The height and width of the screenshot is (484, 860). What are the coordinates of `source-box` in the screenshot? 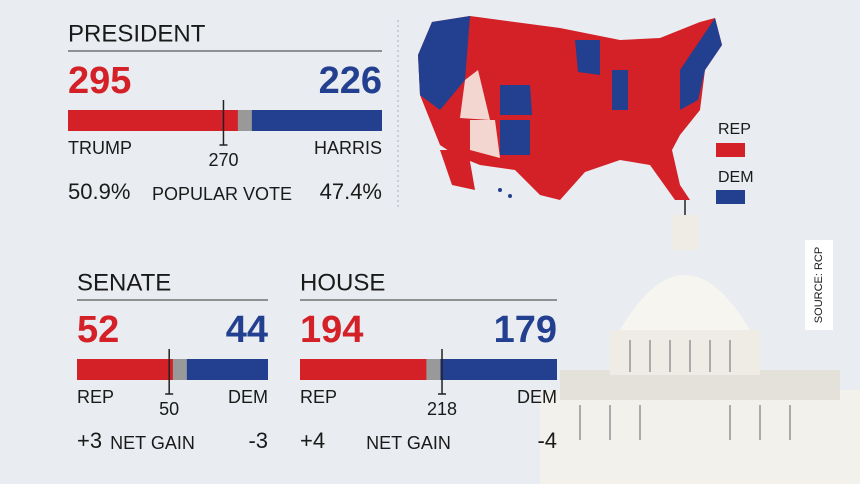 It's located at (819, 285).